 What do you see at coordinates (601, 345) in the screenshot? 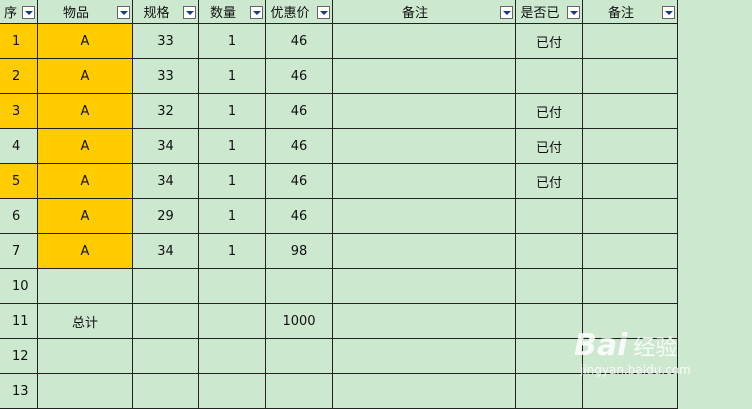
I see `watermark-brand: Bai` at bounding box center [601, 345].